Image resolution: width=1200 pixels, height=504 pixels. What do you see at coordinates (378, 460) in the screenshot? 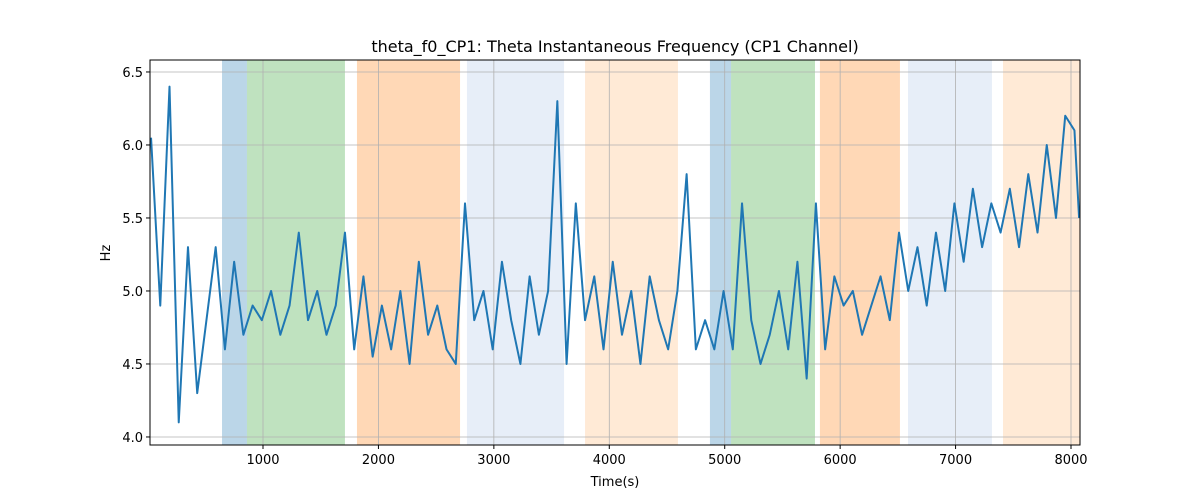
I see `x-tick-label: 2000` at bounding box center [378, 460].